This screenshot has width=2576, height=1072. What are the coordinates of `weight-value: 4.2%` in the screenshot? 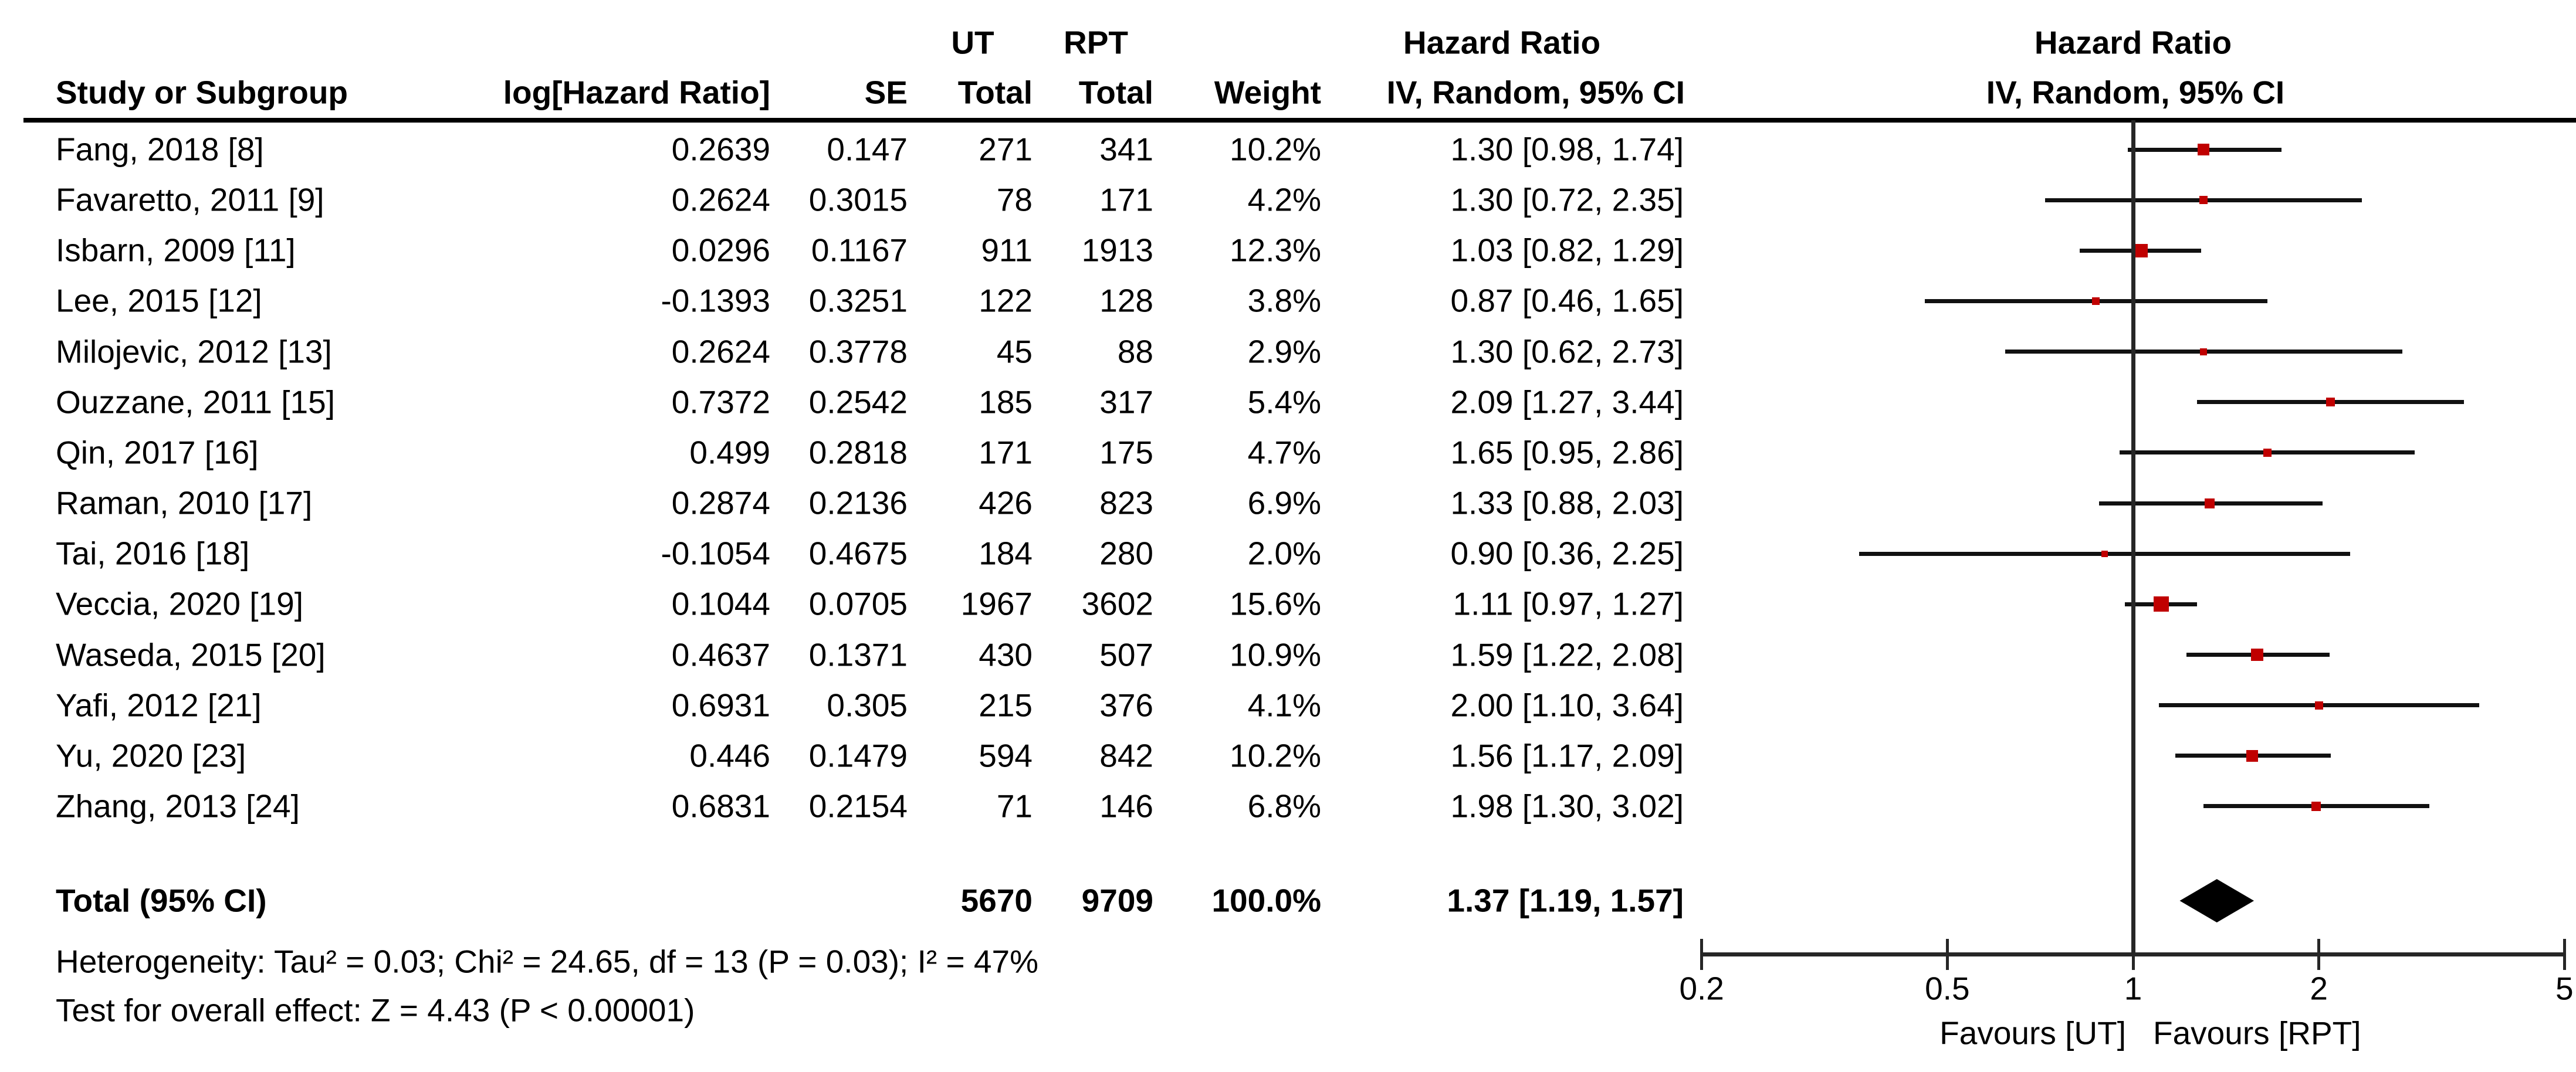 It's located at (1284, 200).